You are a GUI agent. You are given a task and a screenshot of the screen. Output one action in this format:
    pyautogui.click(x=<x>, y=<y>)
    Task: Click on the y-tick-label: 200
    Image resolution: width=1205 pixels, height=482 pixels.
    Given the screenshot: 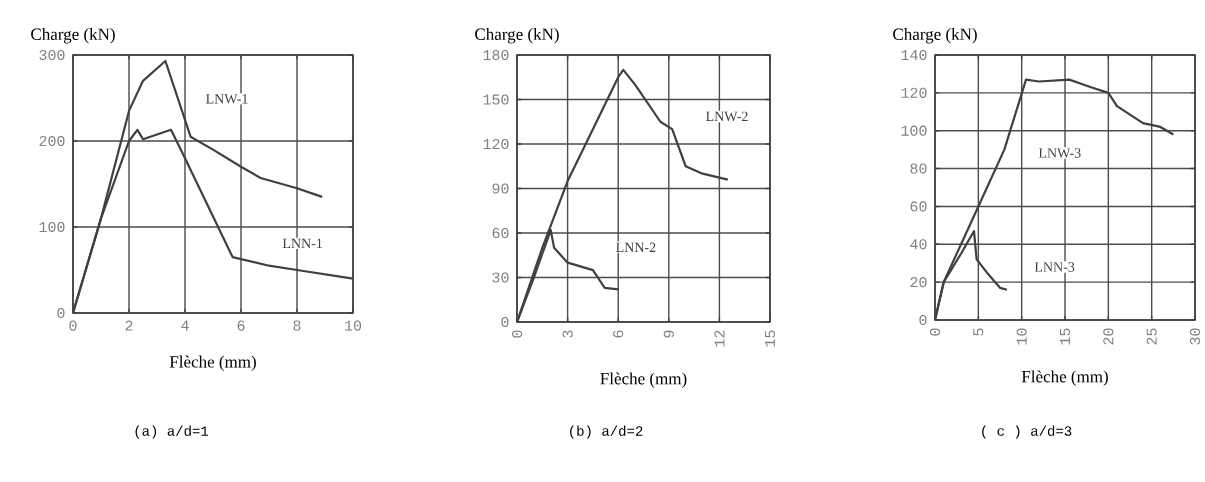 What is the action you would take?
    pyautogui.click(x=52, y=141)
    